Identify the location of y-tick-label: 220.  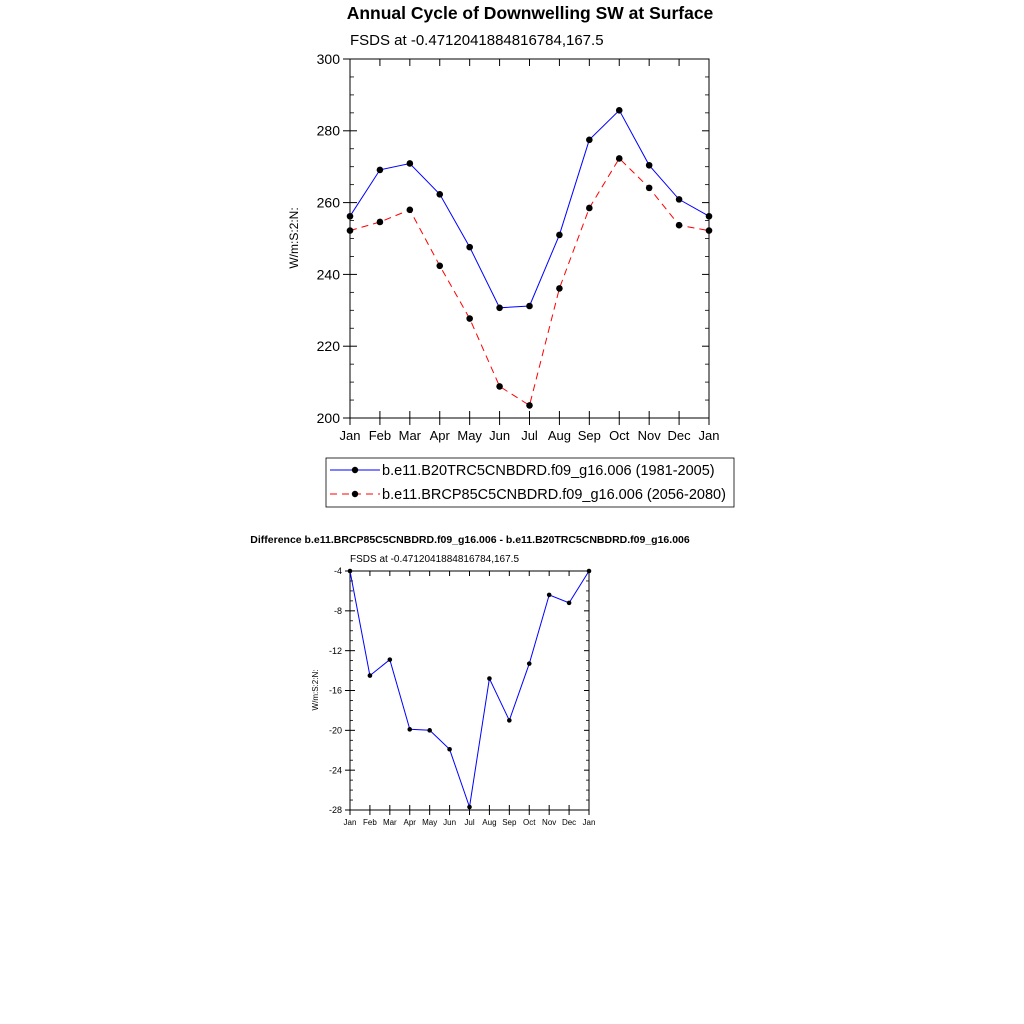
(329, 346).